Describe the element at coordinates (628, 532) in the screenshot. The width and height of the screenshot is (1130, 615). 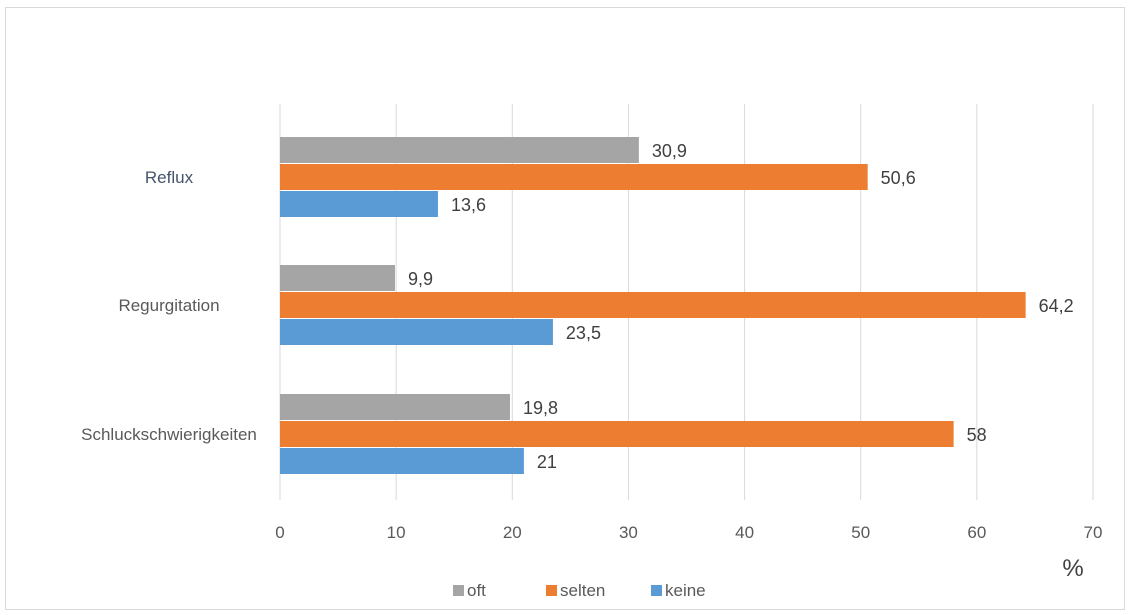
I see `x-tick-label: 30` at that location.